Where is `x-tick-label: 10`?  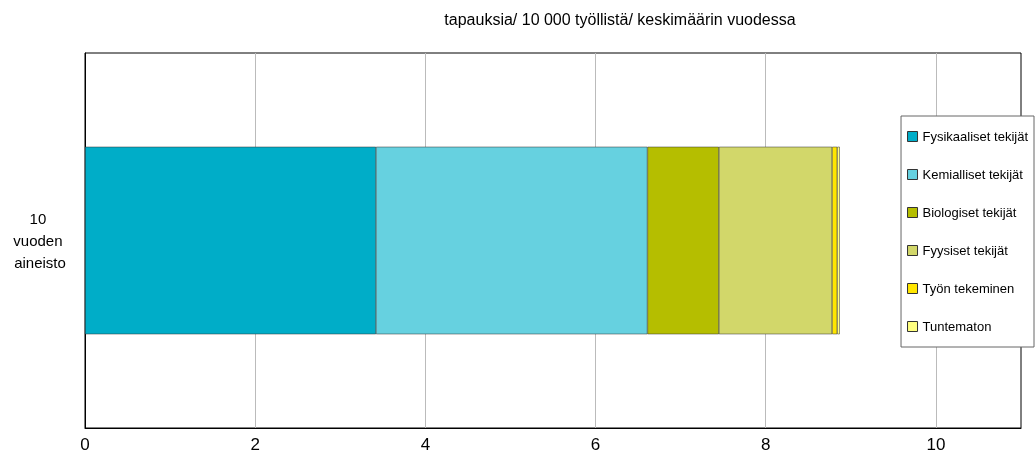 x-tick-label: 10 is located at coordinates (936, 444).